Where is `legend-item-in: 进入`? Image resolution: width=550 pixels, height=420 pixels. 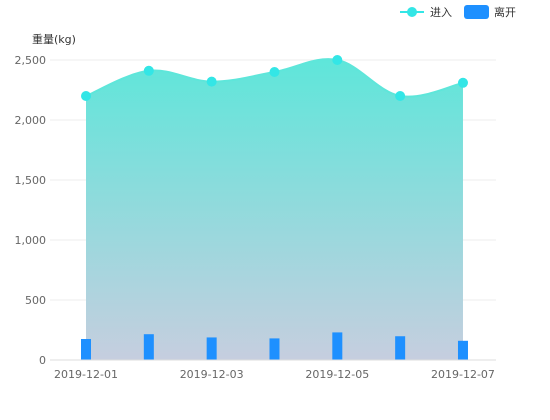 legend-item-in: 进入 is located at coordinates (426, 12).